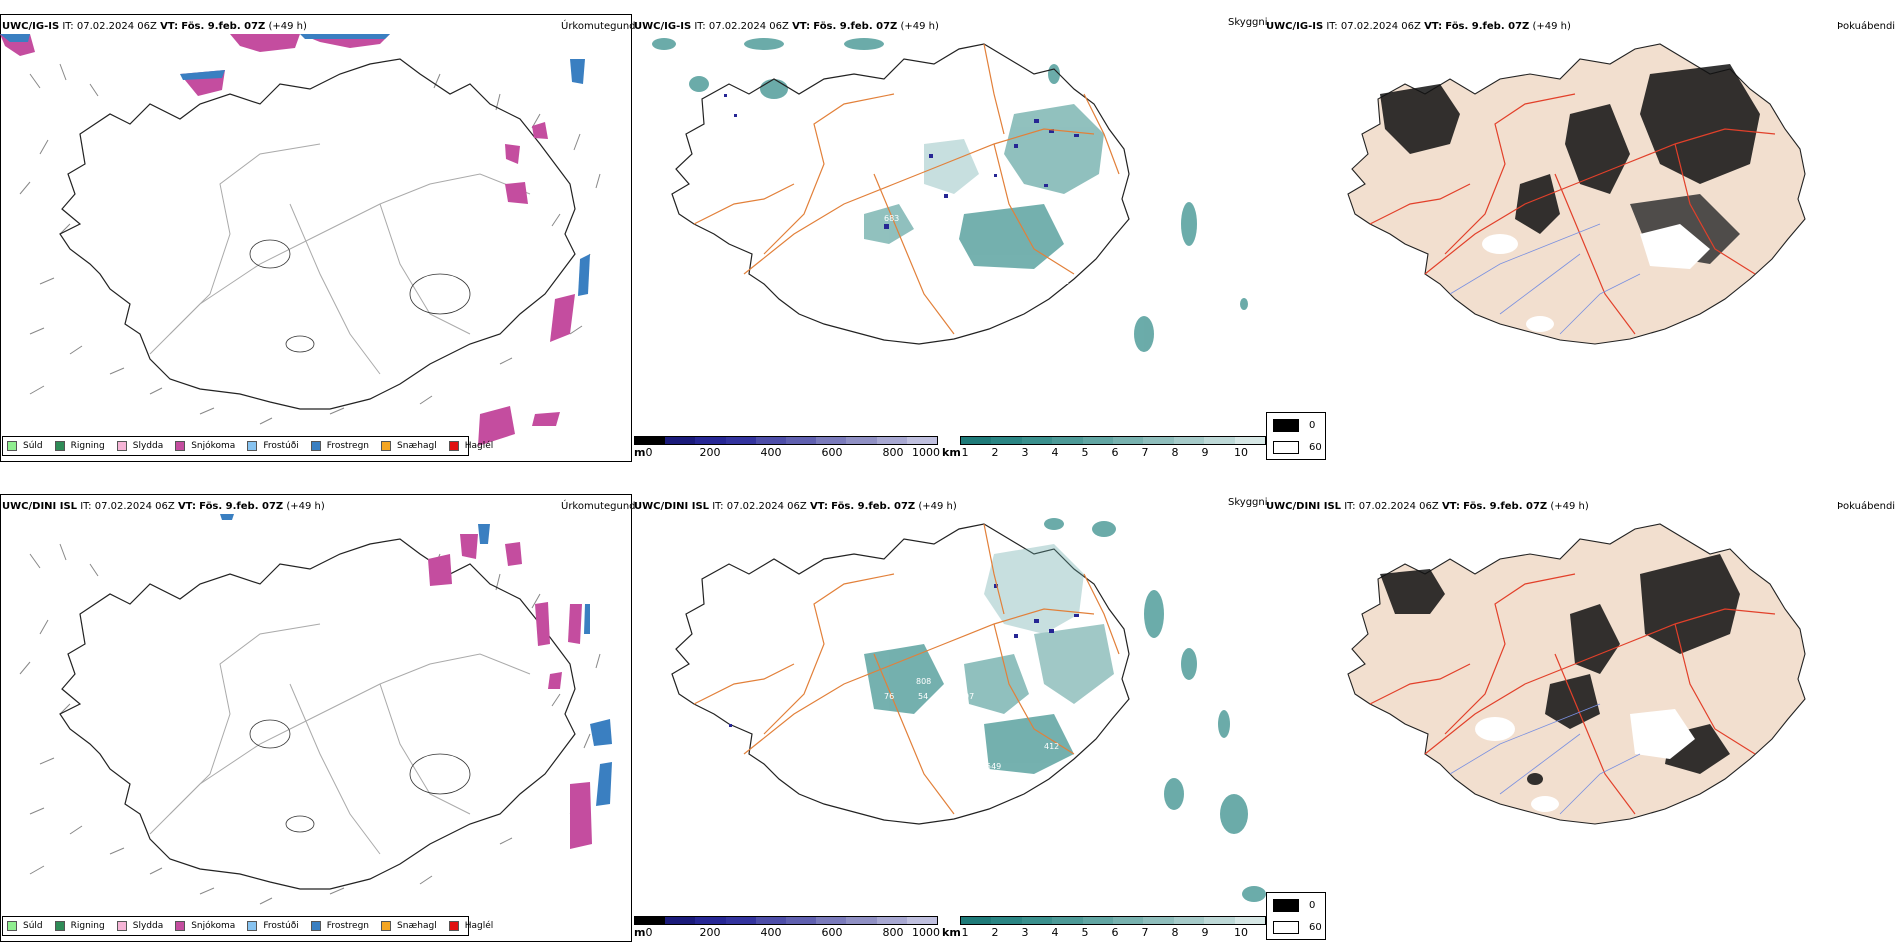  I want to click on vis-label: 607, so click(1025, 296).